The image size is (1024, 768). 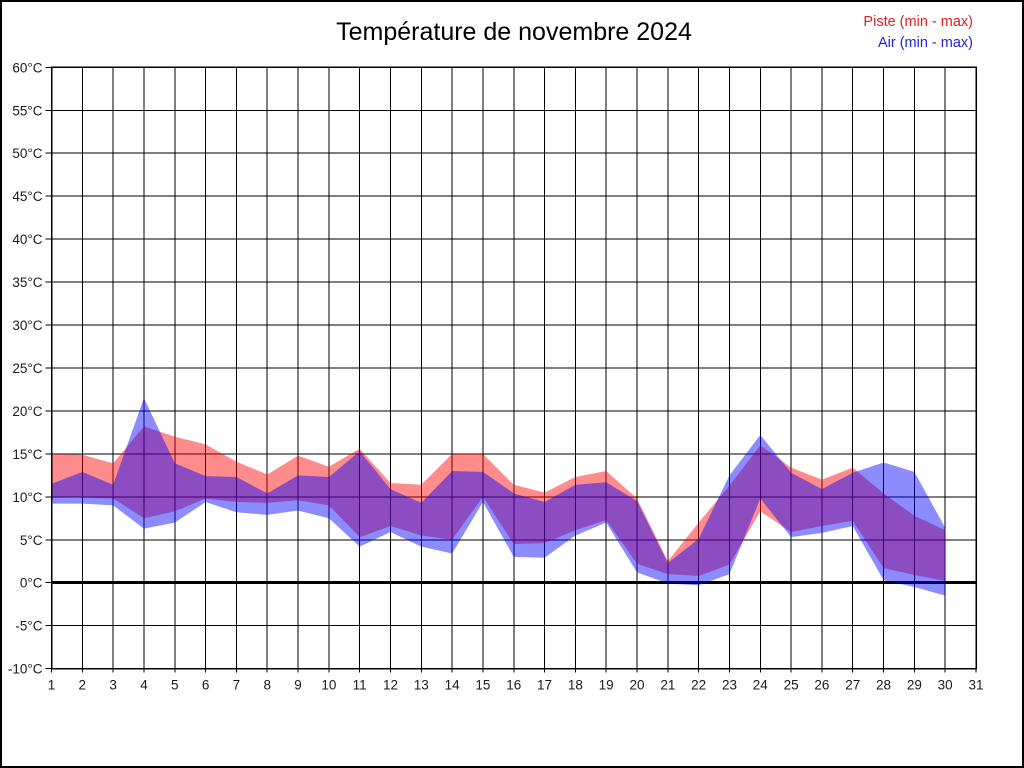 I want to click on svg-text: 21, so click(x=667, y=685).